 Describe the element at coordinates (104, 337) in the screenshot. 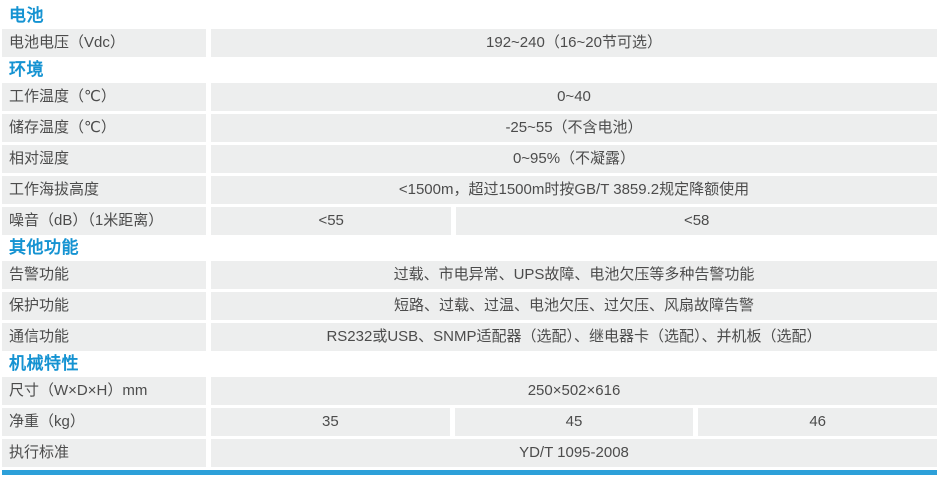

I see `row-label: 通信功能` at that location.